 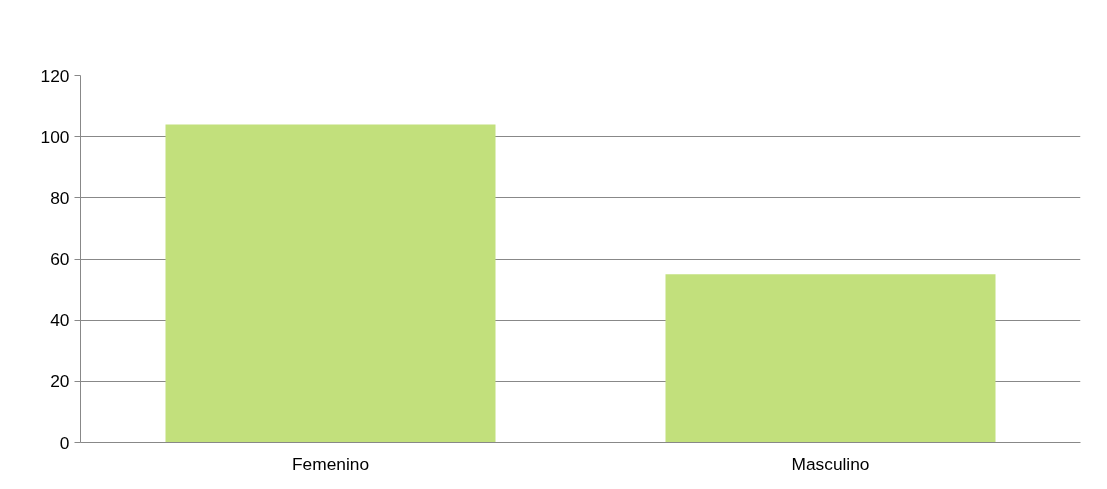 I want to click on x-tick-label: Masculino, so click(x=830, y=463).